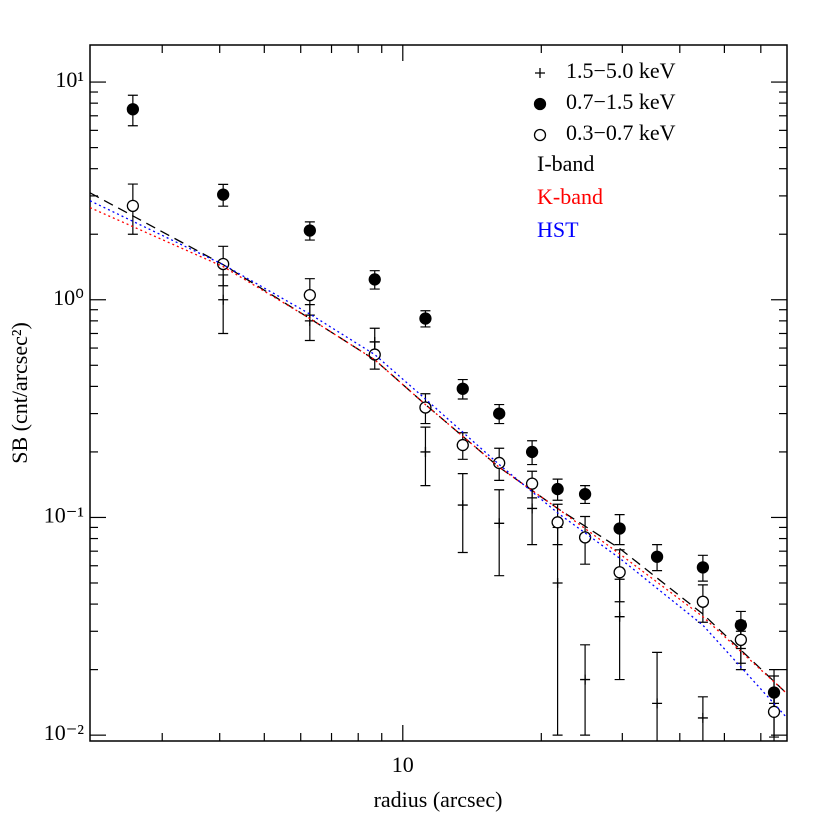 This screenshot has height=835, width=830. I want to click on y-axis-label: SB (cnt/arcsec²), so click(19, 393).